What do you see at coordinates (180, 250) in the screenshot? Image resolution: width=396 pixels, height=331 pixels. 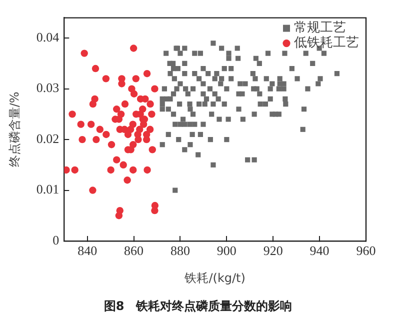 I see `x-tick-label: 880` at bounding box center [180, 250].